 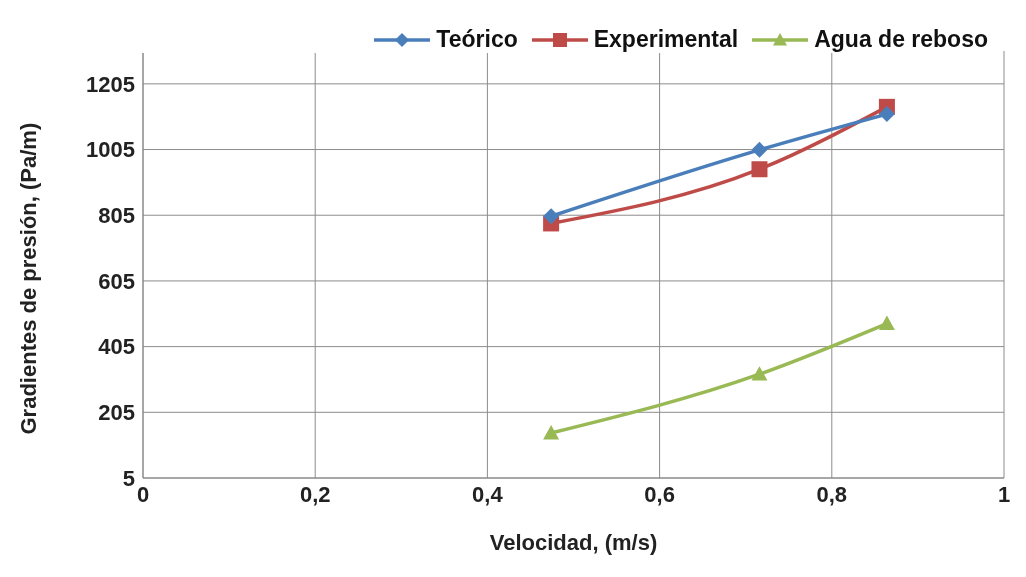 What do you see at coordinates (832, 494) in the screenshot?
I see `x-tick-label: 0,8` at bounding box center [832, 494].